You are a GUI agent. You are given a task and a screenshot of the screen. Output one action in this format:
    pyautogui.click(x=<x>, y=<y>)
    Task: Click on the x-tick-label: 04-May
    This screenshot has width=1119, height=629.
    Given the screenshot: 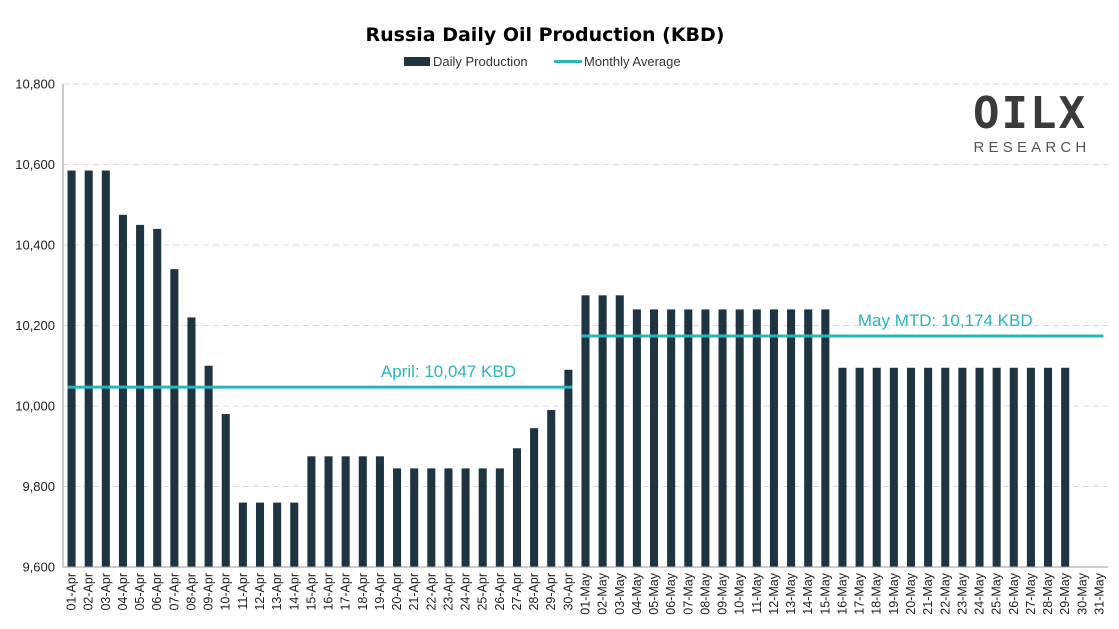 What is the action you would take?
    pyautogui.click(x=637, y=593)
    